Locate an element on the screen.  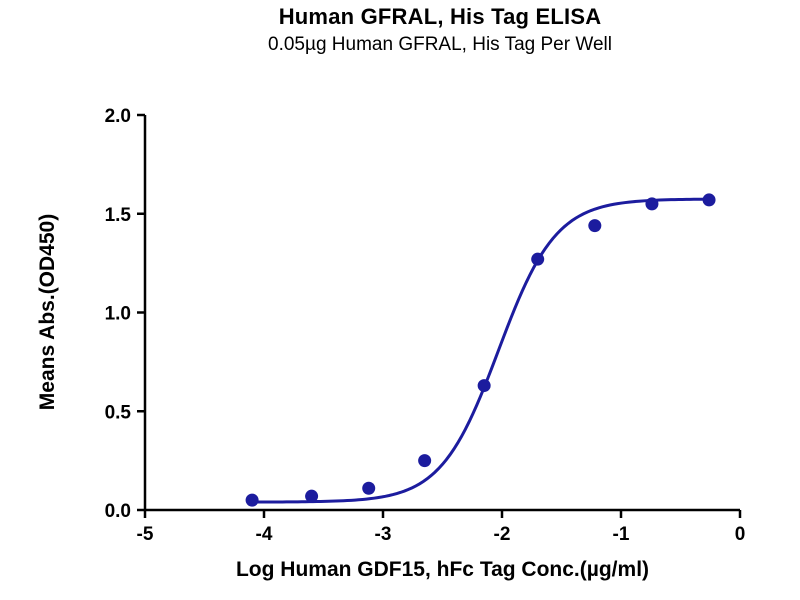
y-tick-label: 1.0 is located at coordinates (118, 314).